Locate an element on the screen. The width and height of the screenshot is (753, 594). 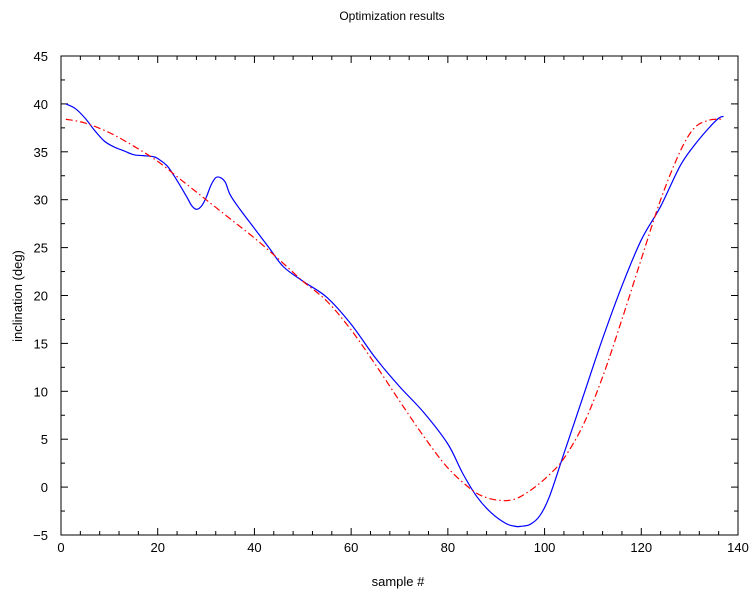
y-tick-label: 0 is located at coordinates (44, 487).